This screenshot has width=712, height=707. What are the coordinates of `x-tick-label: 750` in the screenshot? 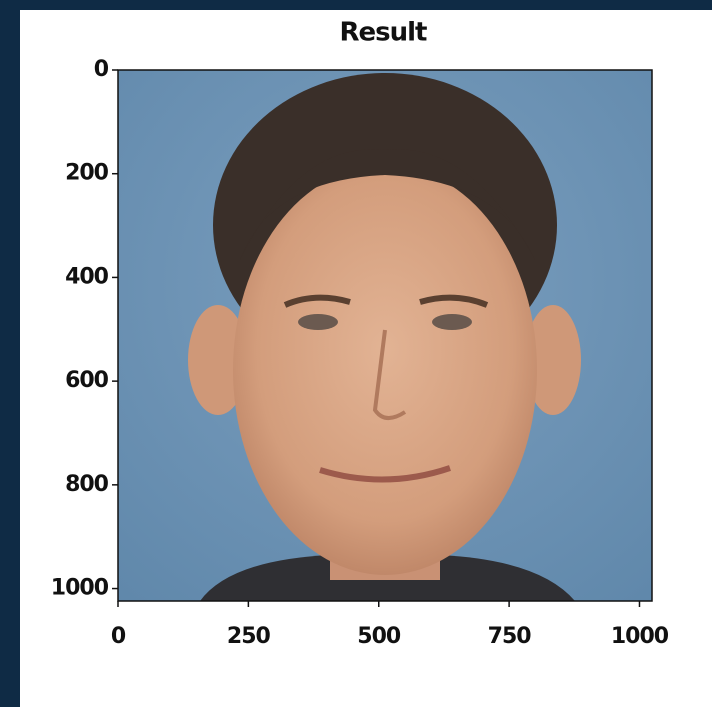 It's located at (510, 636).